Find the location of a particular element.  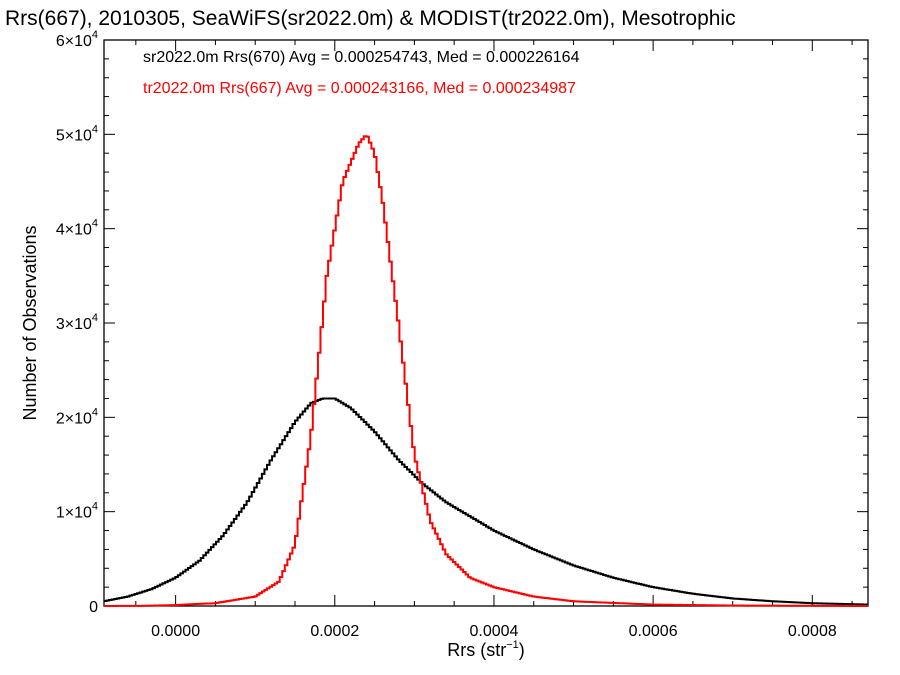

x-tick-label: 0.0006 is located at coordinates (653, 631).